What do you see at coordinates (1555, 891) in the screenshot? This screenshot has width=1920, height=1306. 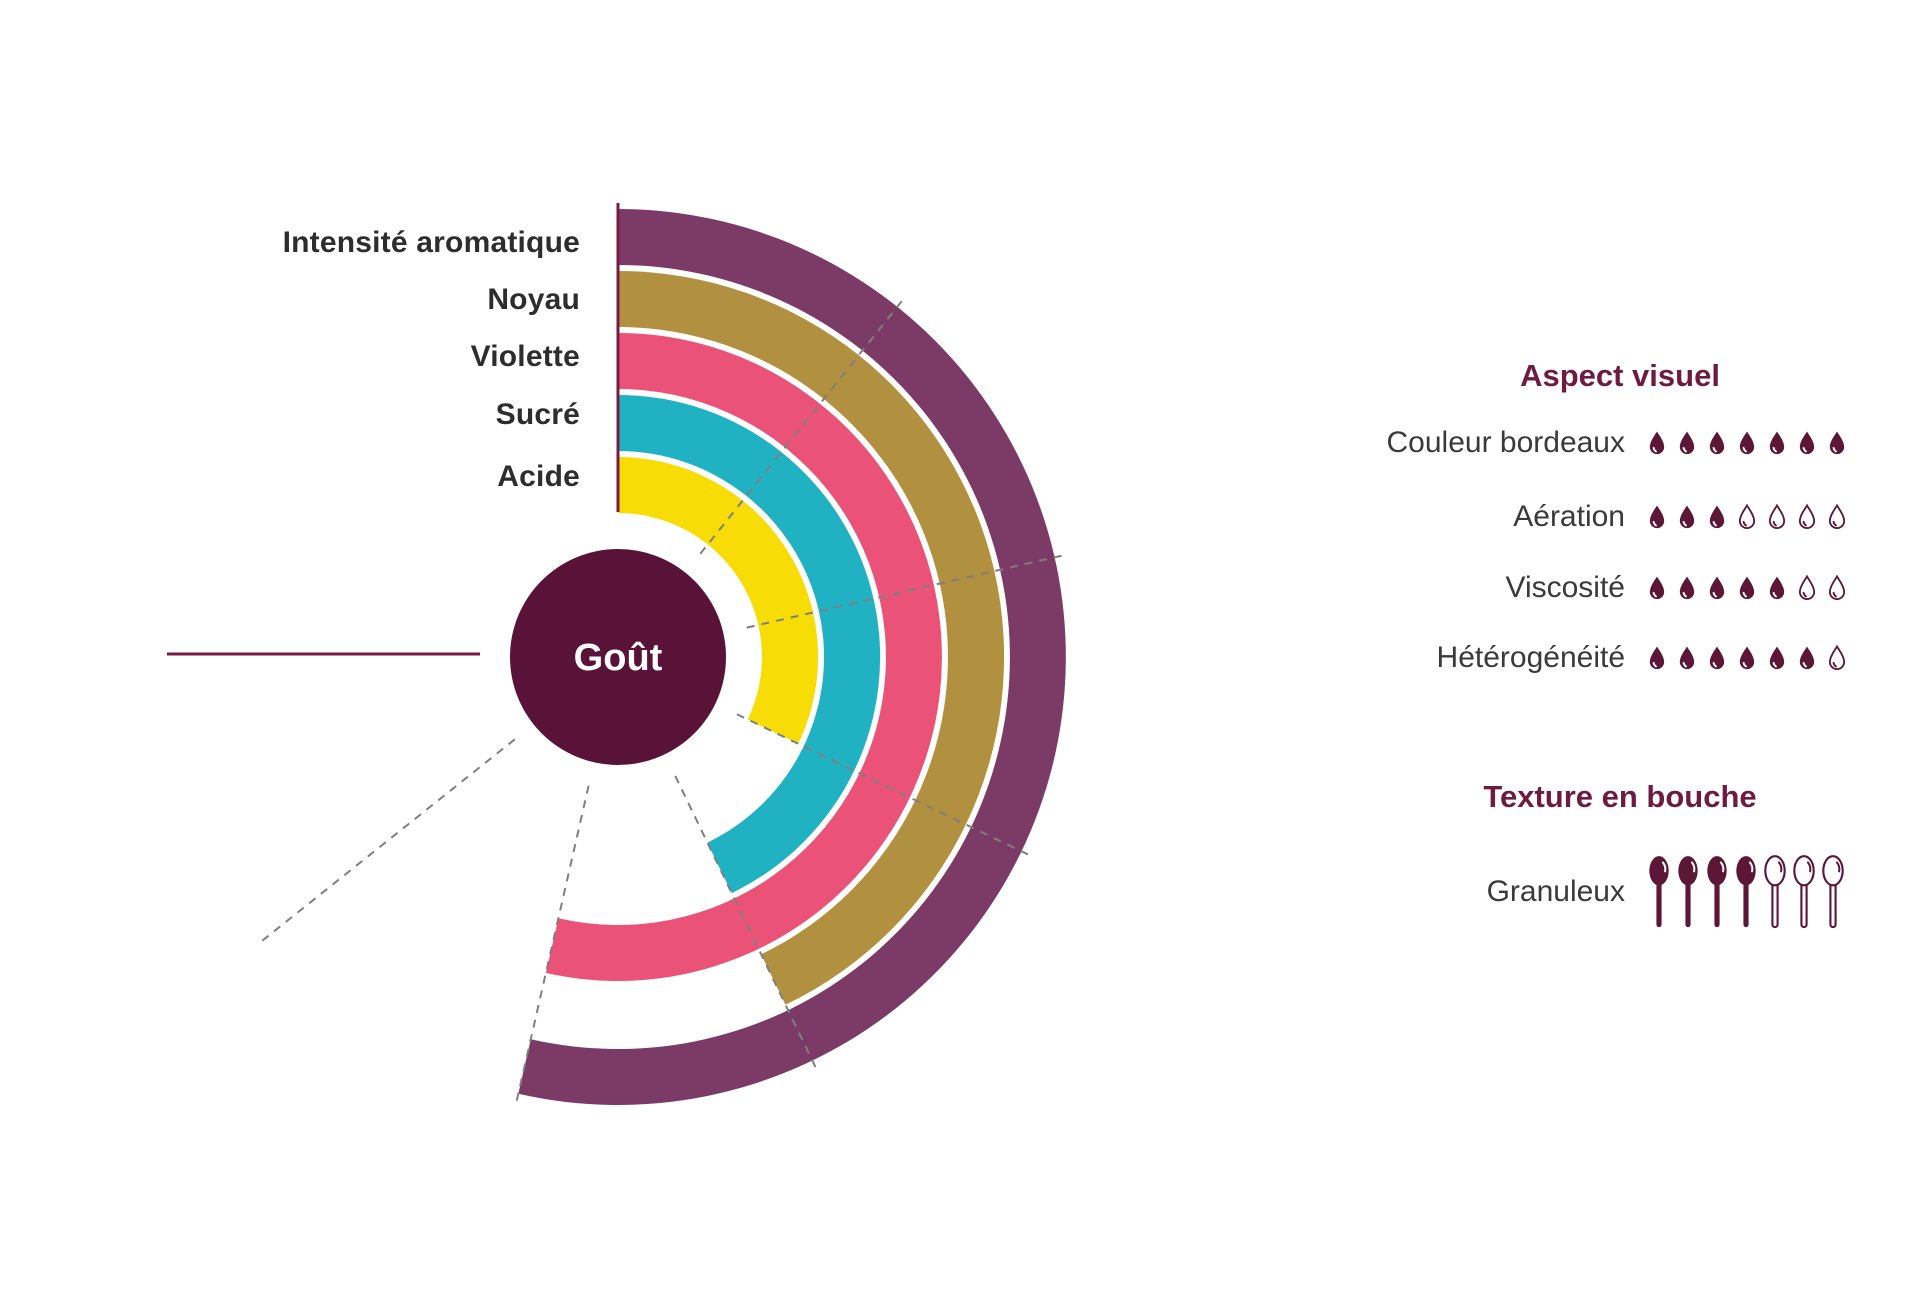 I see `row-label: Granuleux` at bounding box center [1555, 891].